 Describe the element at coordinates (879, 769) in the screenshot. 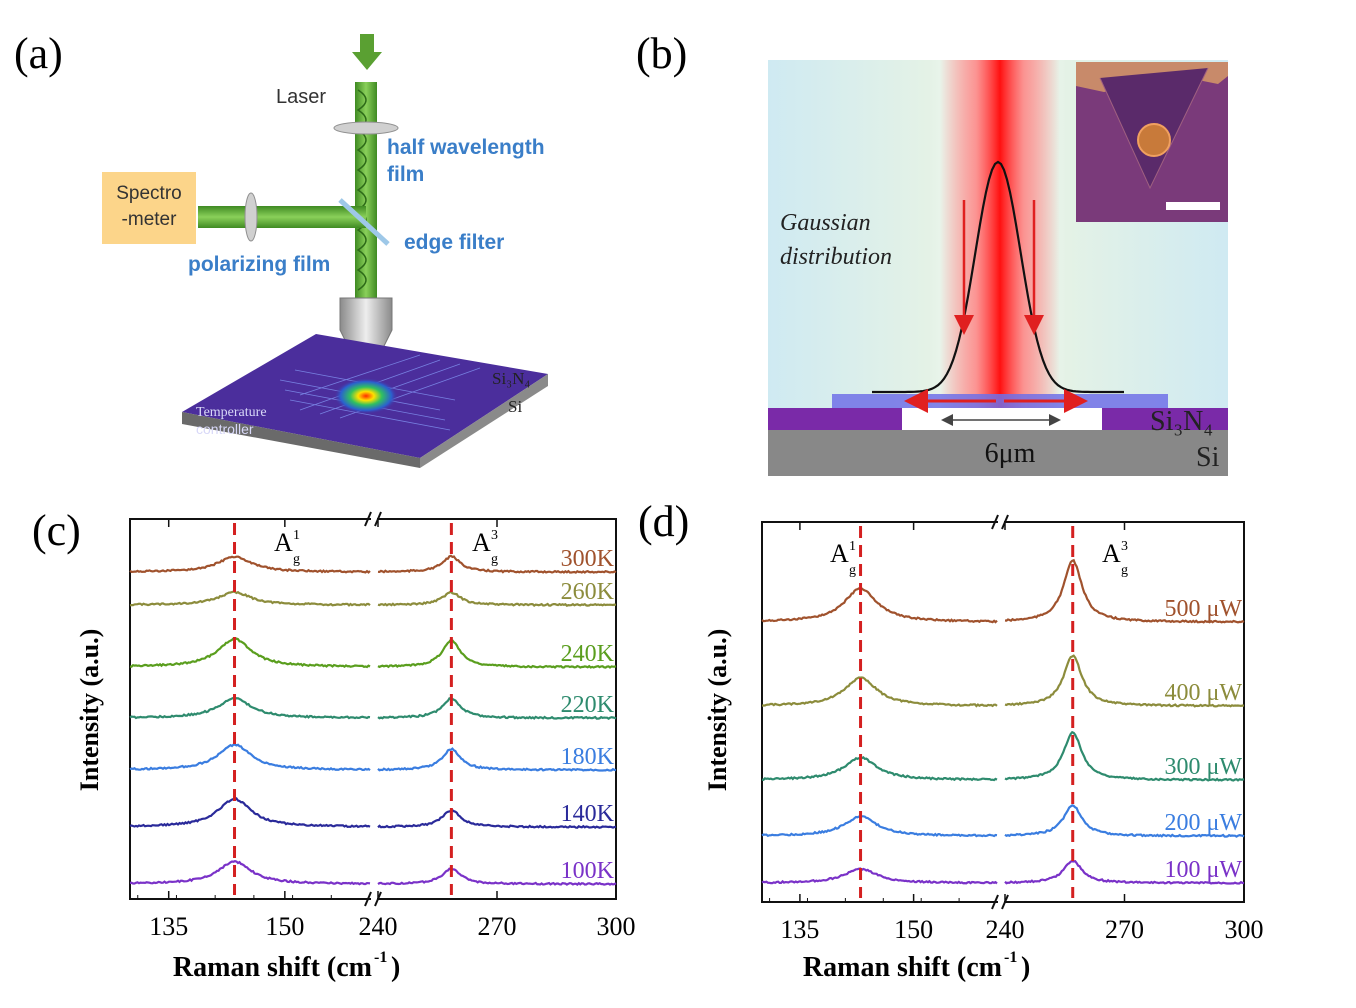

I see `series-line-300-μW` at that location.